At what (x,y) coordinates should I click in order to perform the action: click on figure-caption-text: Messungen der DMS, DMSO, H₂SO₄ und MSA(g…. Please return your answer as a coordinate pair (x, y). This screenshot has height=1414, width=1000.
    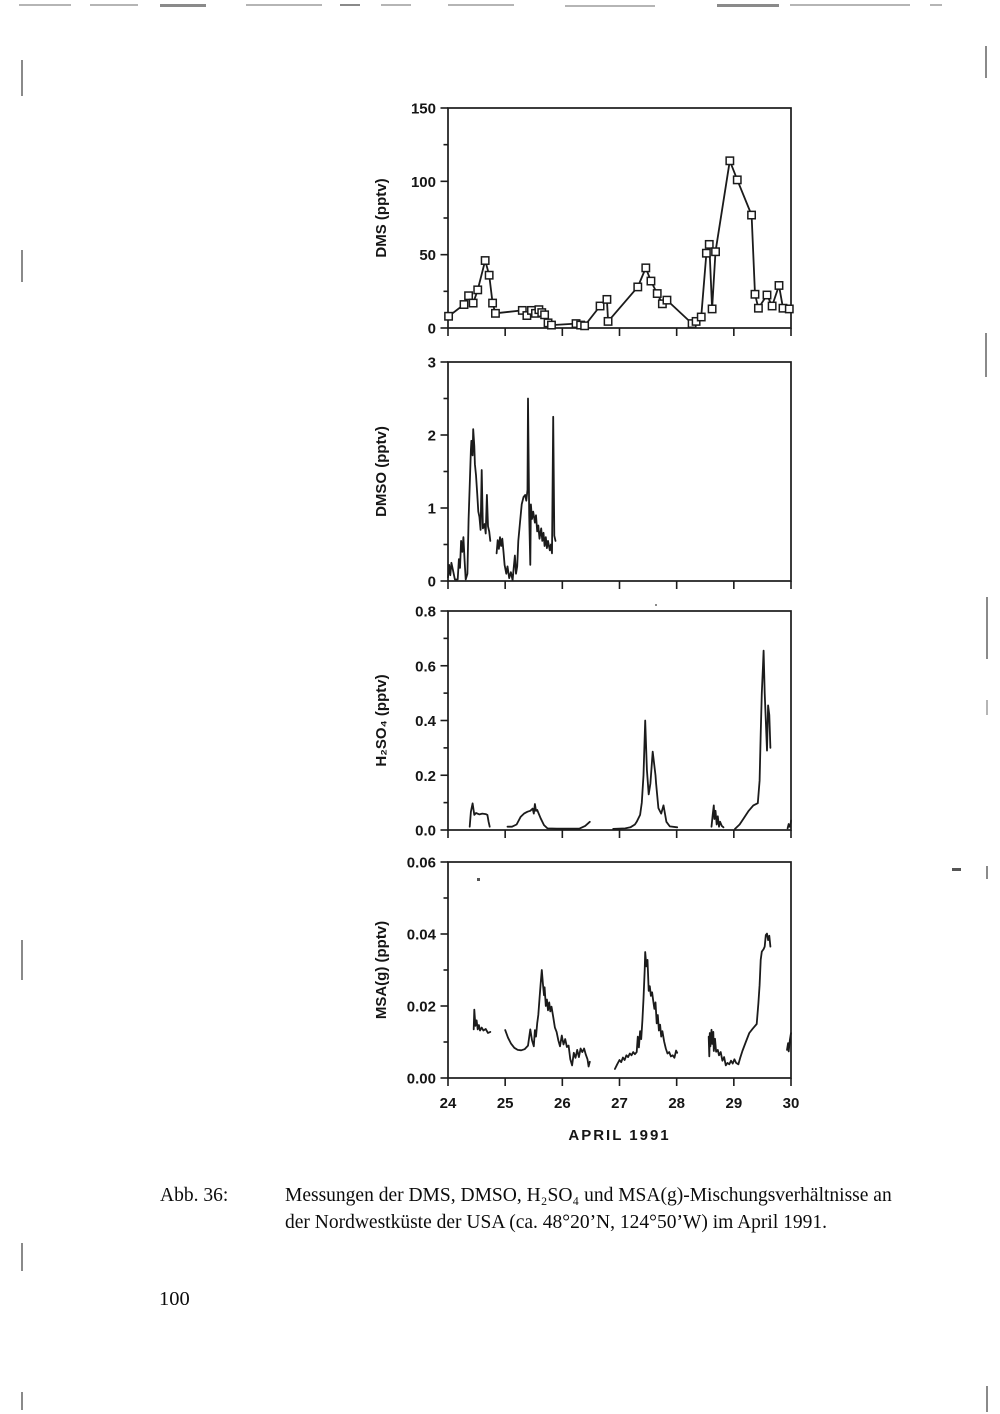
    Looking at the image, I should click on (617, 1209).